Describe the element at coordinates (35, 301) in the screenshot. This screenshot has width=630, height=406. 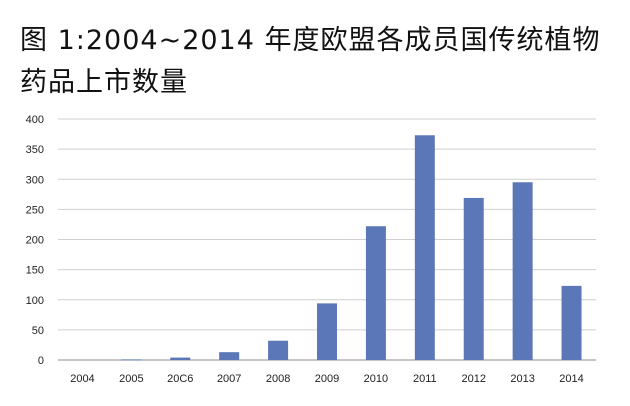
I see `y-tick-label: 100` at that location.